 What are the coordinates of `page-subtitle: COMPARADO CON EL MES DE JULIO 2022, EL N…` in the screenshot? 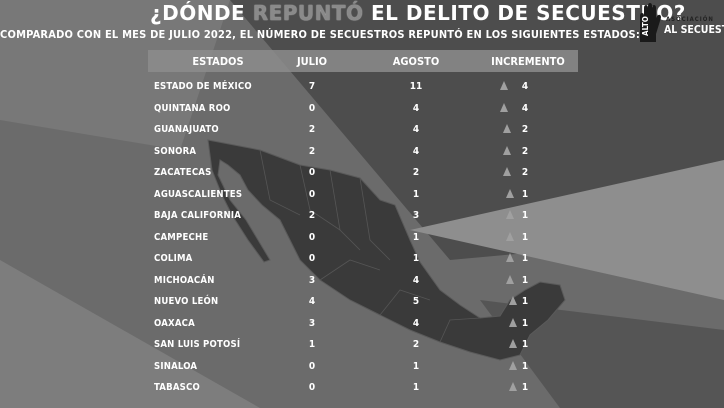 It's located at (320, 34).